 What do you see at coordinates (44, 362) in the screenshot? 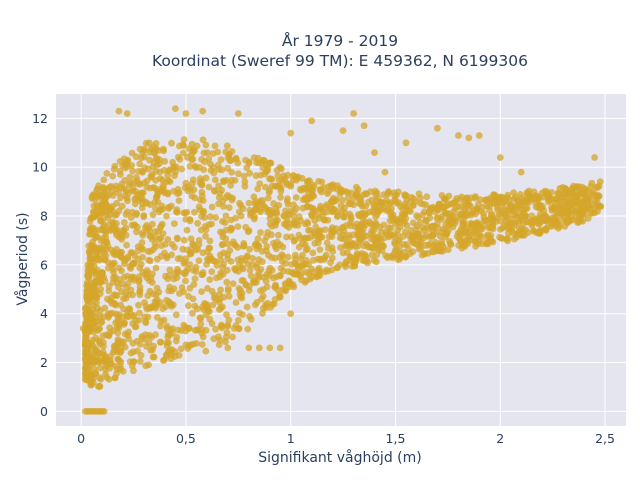
I see `y-tick-label: 2` at bounding box center [44, 362].